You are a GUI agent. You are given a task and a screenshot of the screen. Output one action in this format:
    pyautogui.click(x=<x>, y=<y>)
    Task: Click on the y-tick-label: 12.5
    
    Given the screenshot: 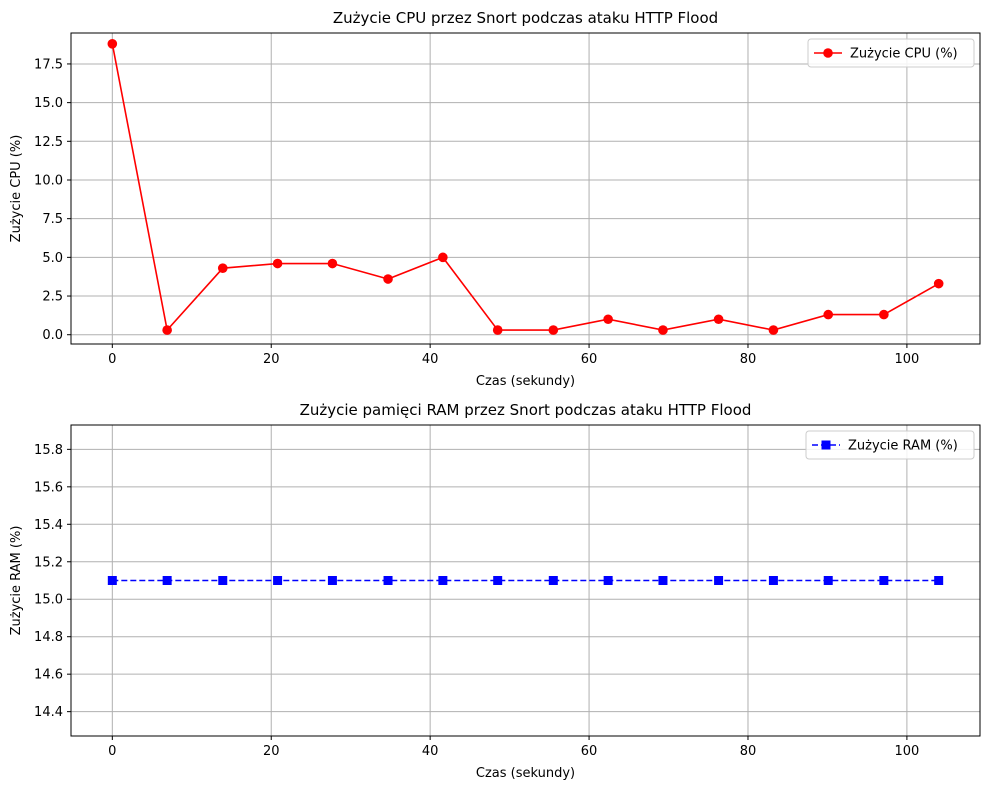 What is the action you would take?
    pyautogui.click(x=48, y=142)
    